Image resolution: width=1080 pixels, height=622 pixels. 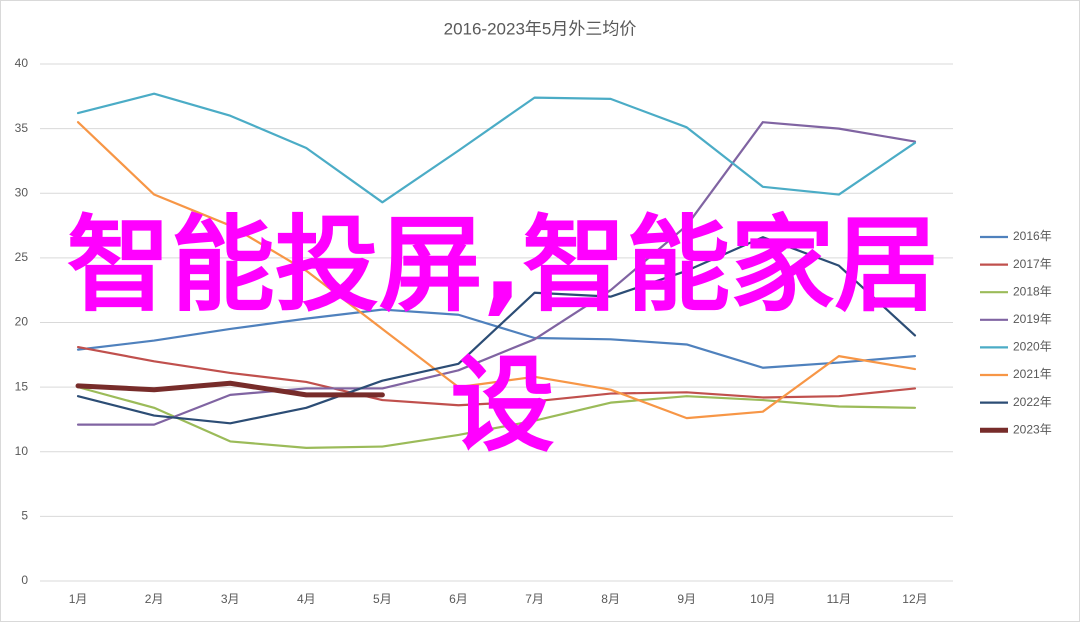 What do you see at coordinates (914, 599) in the screenshot?
I see `x-tick-label: 12月` at bounding box center [914, 599].